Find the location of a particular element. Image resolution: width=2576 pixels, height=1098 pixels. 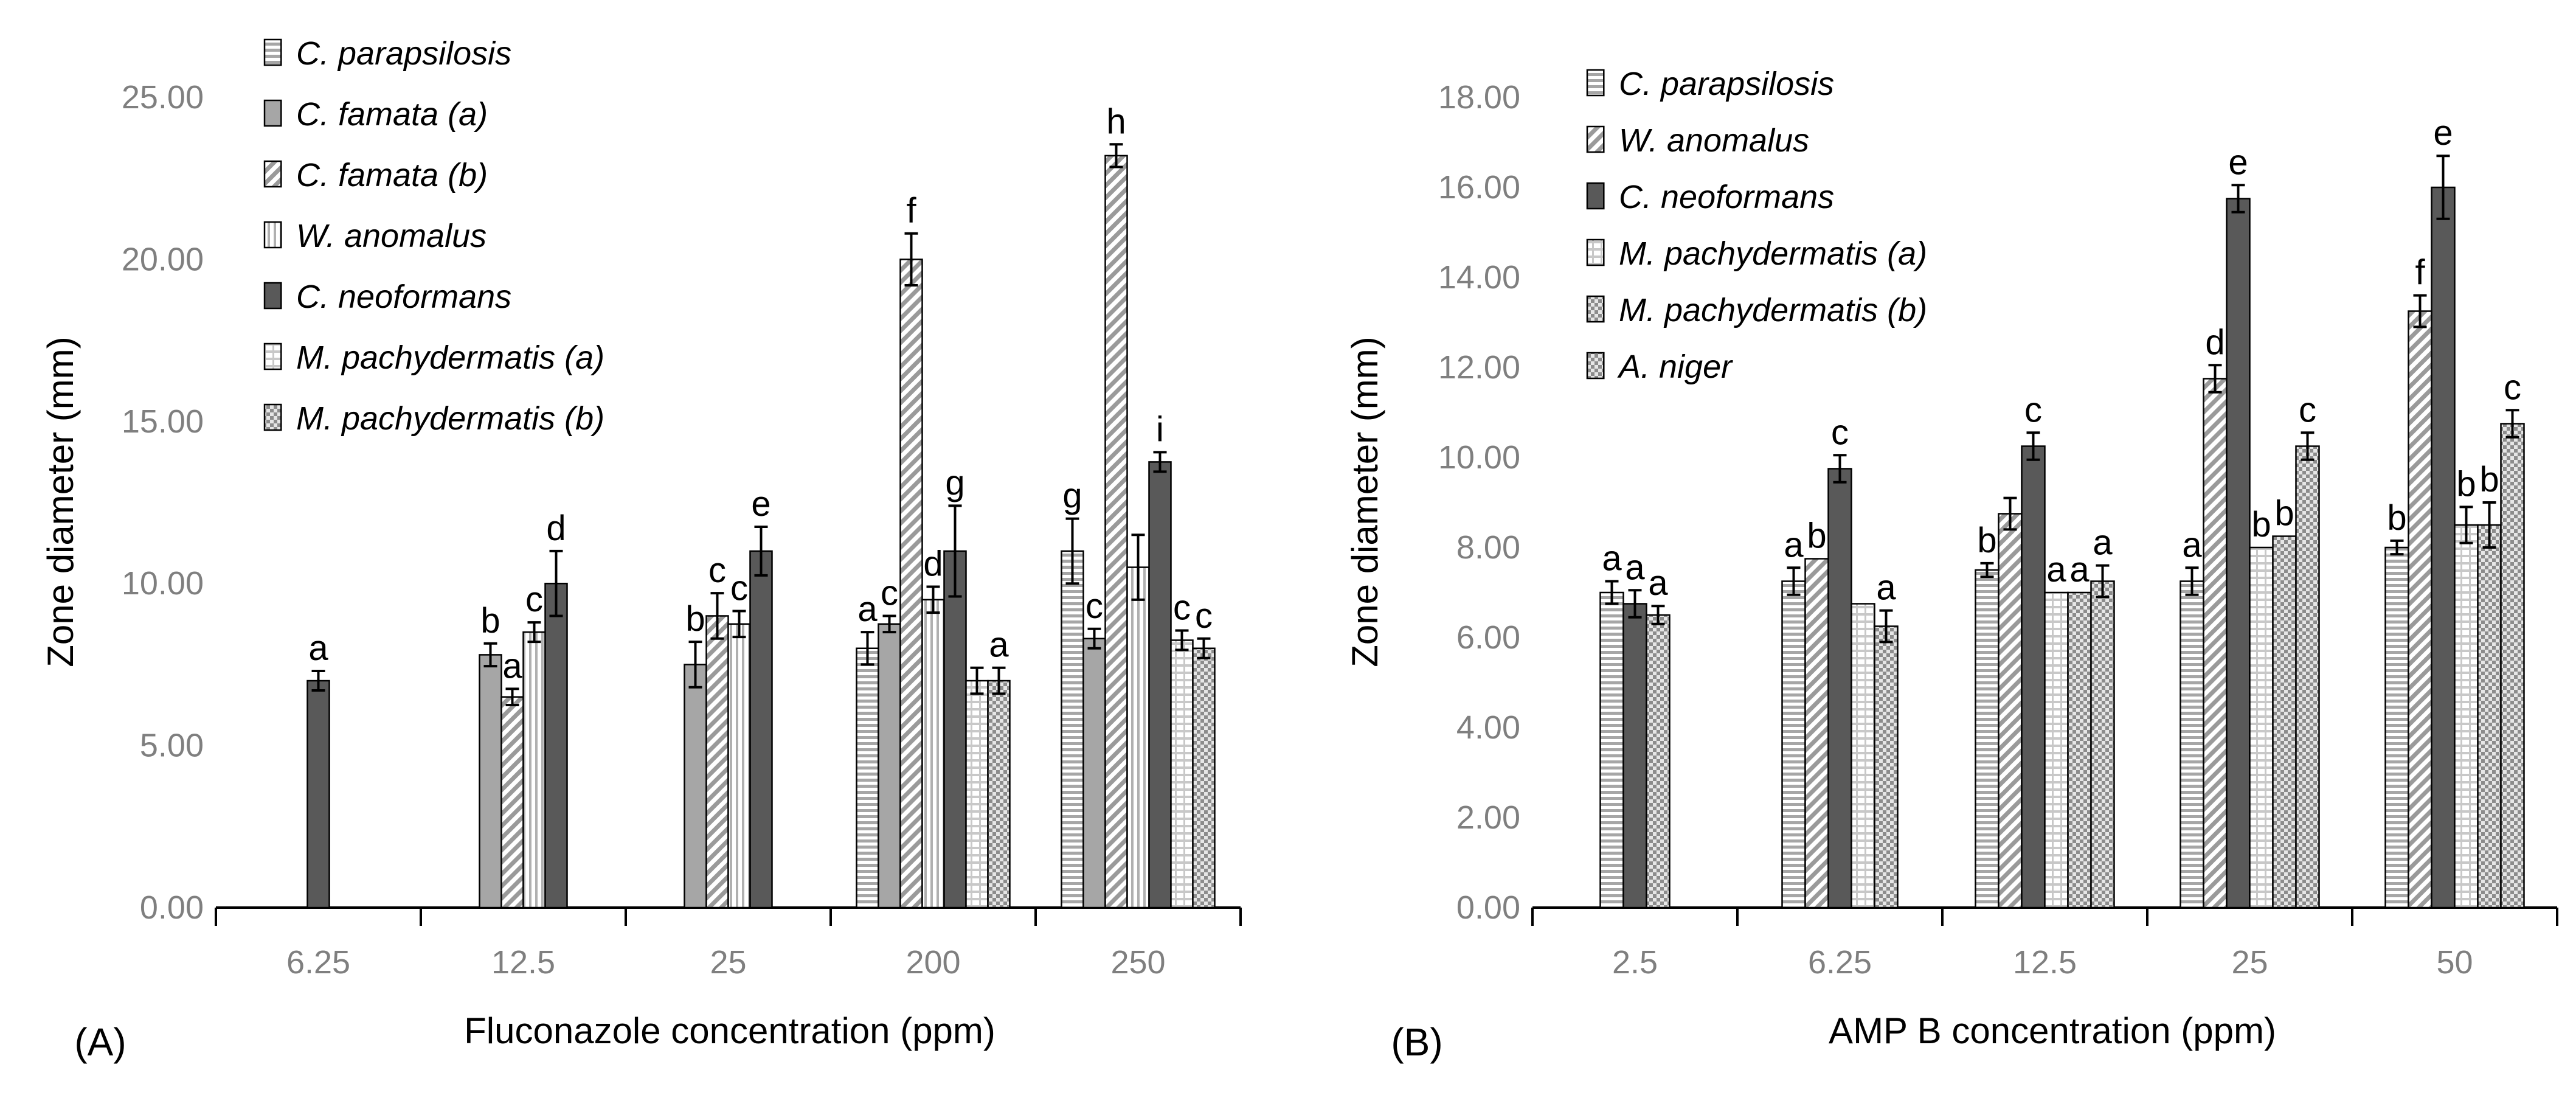

y-tick-label: 14.00 is located at coordinates (1479, 277).